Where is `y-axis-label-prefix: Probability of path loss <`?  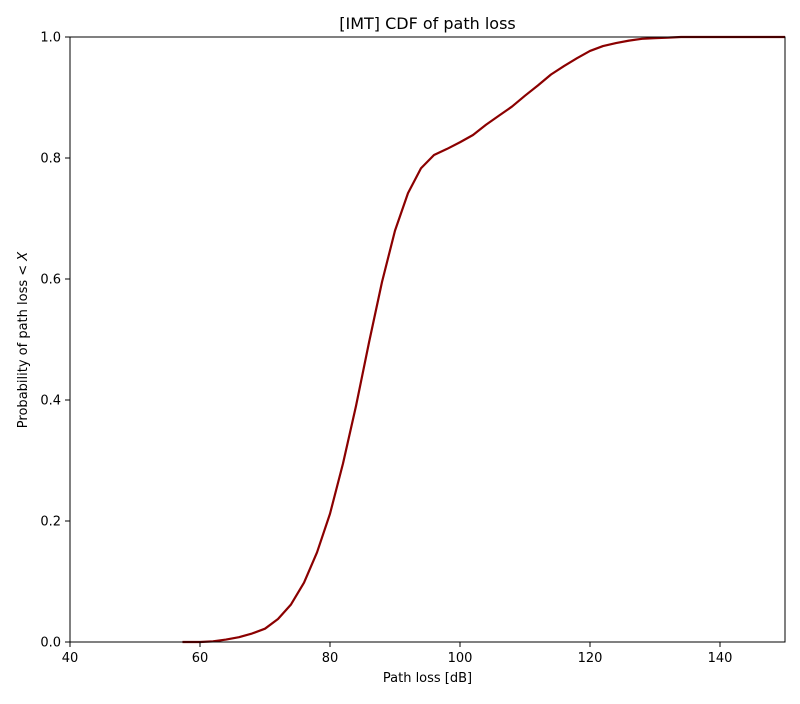 y-axis-label-prefix: Probability of path loss < is located at coordinates (23, 344).